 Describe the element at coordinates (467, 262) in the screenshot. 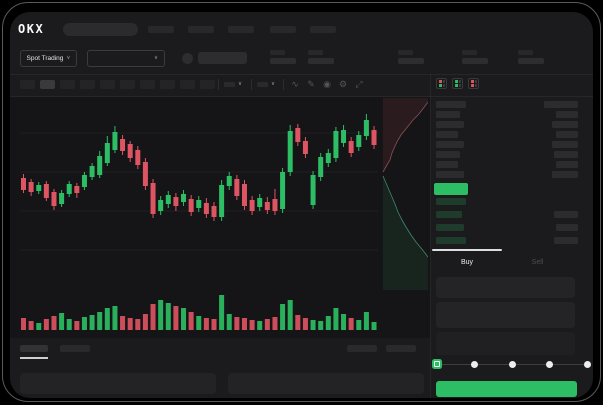

I see `tab-buy: Buy` at that location.